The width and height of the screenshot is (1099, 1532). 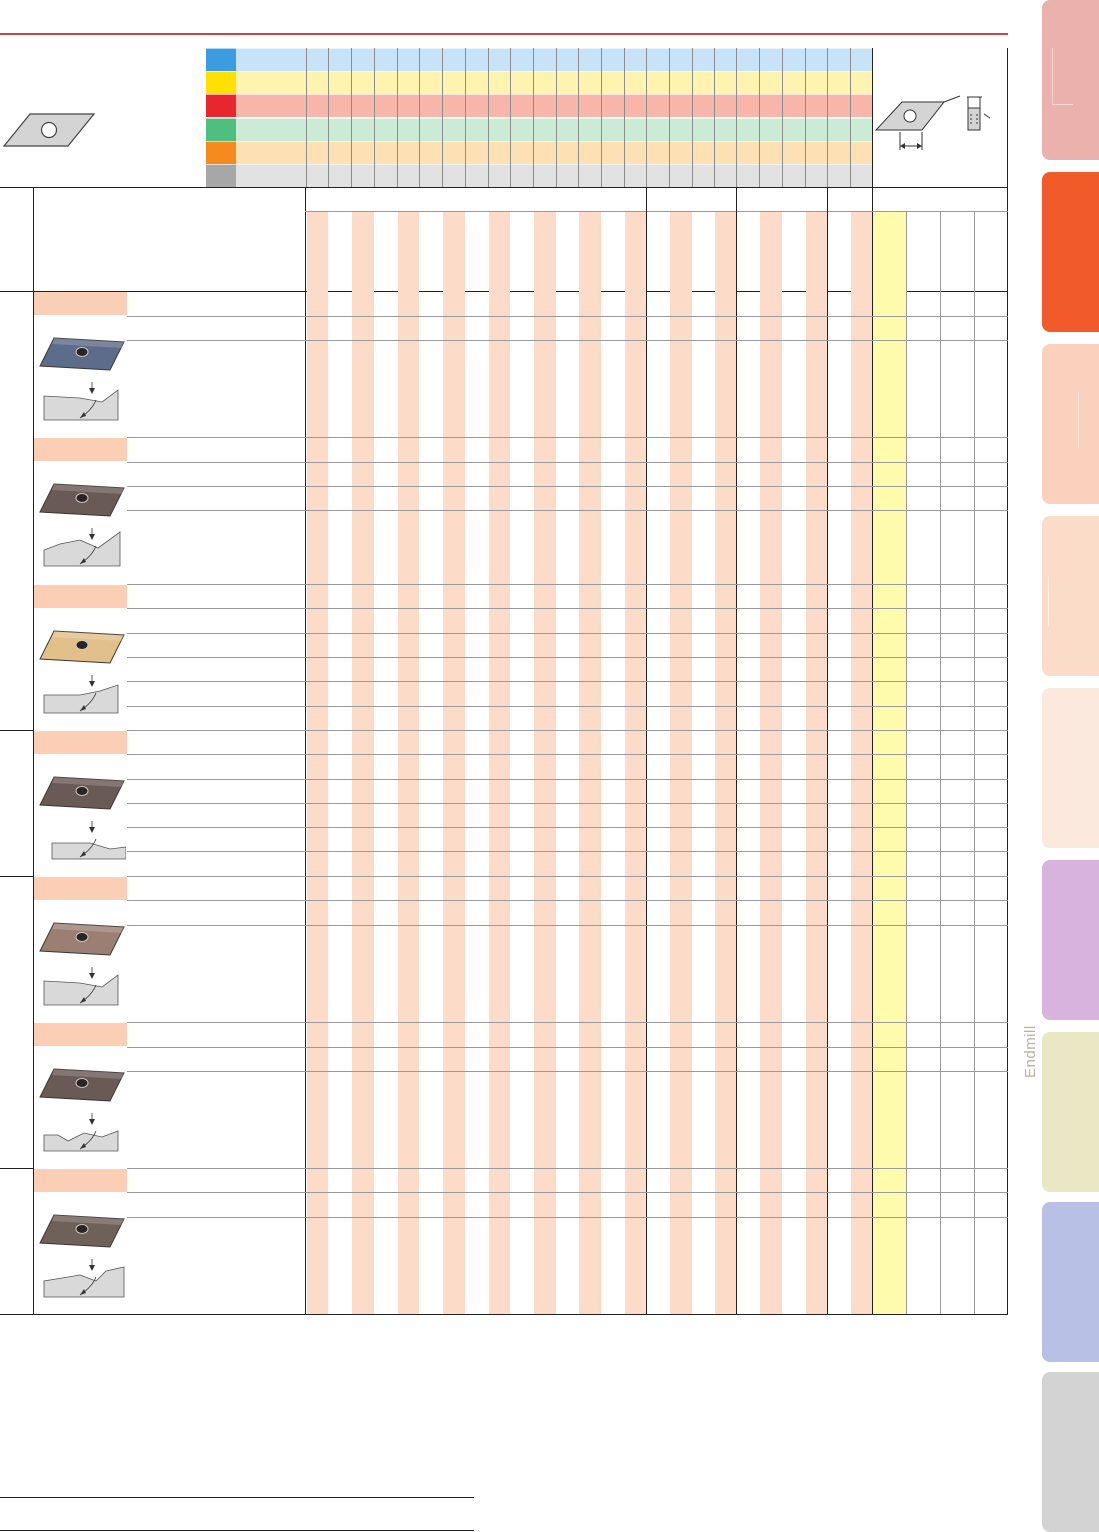 I want to click on insert-brown-icon, so click(x=82, y=500).